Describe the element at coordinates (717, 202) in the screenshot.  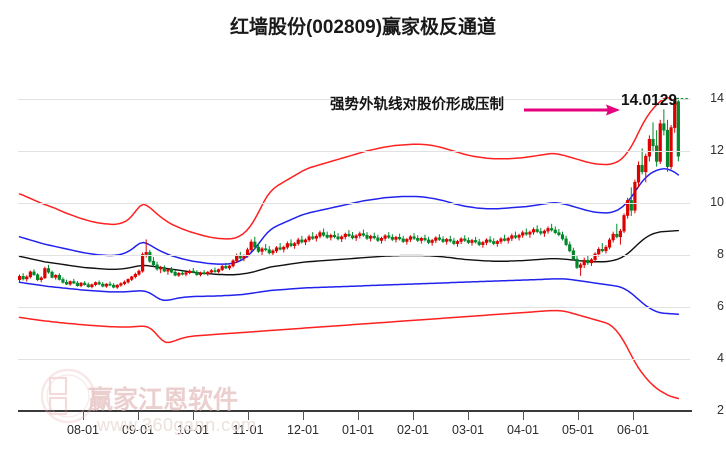
I see `y-axis-tick-label: 10` at that location.